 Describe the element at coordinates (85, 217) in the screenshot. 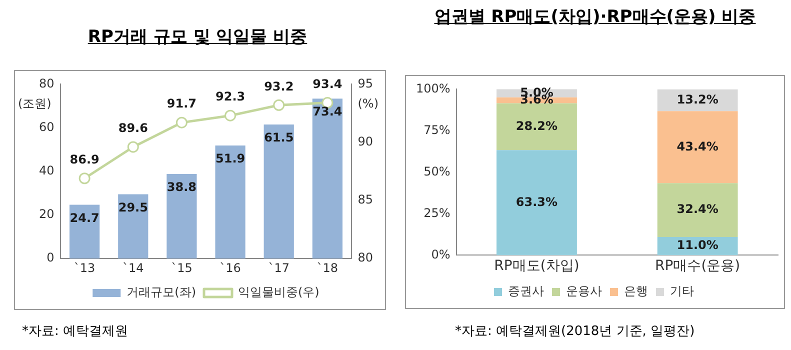

I see `data-label: 24.7` at that location.